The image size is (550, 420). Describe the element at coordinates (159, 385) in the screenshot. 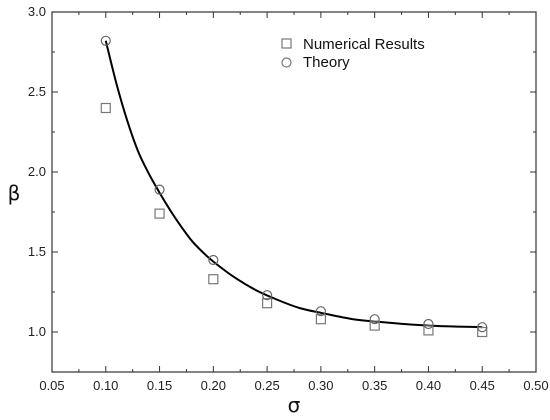

I see `x-tick-label: 0.15` at that location.